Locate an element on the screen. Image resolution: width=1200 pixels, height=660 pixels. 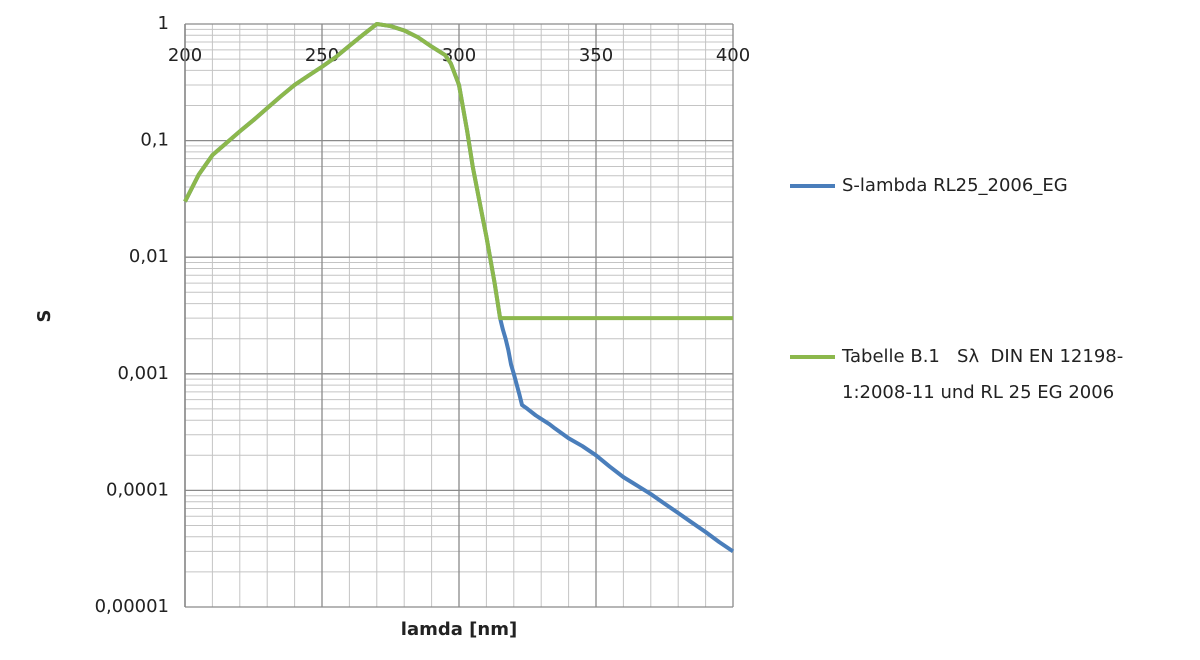
x-tick-label: 350 is located at coordinates (596, 55).